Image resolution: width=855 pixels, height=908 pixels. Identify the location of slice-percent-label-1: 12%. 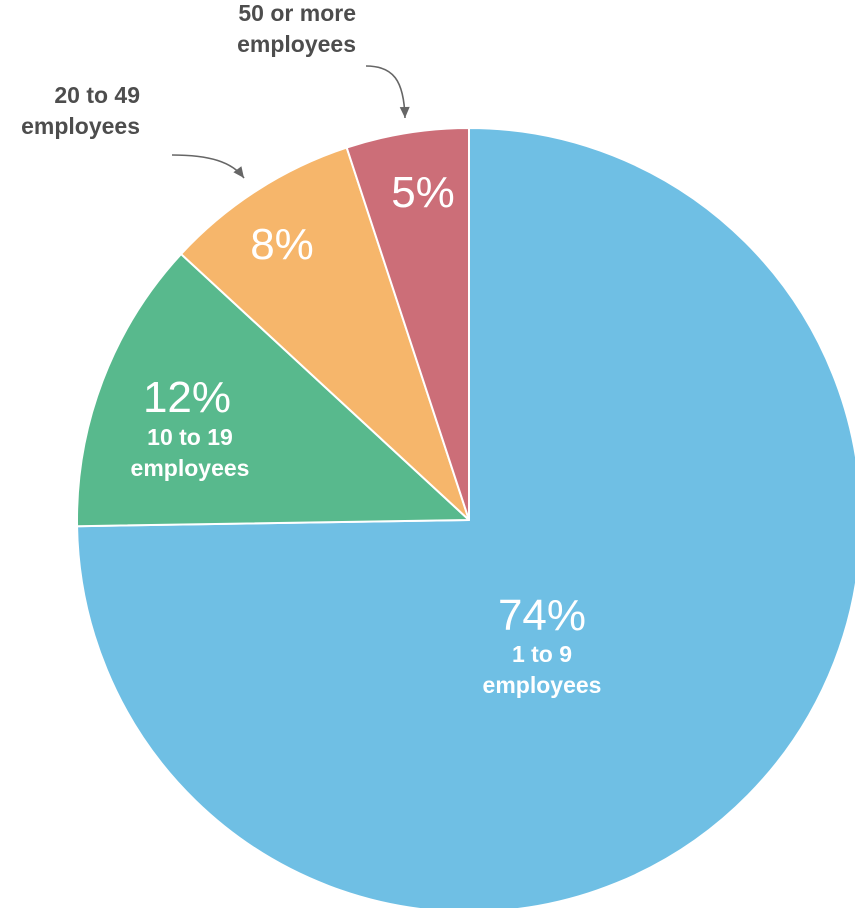
(187, 397).